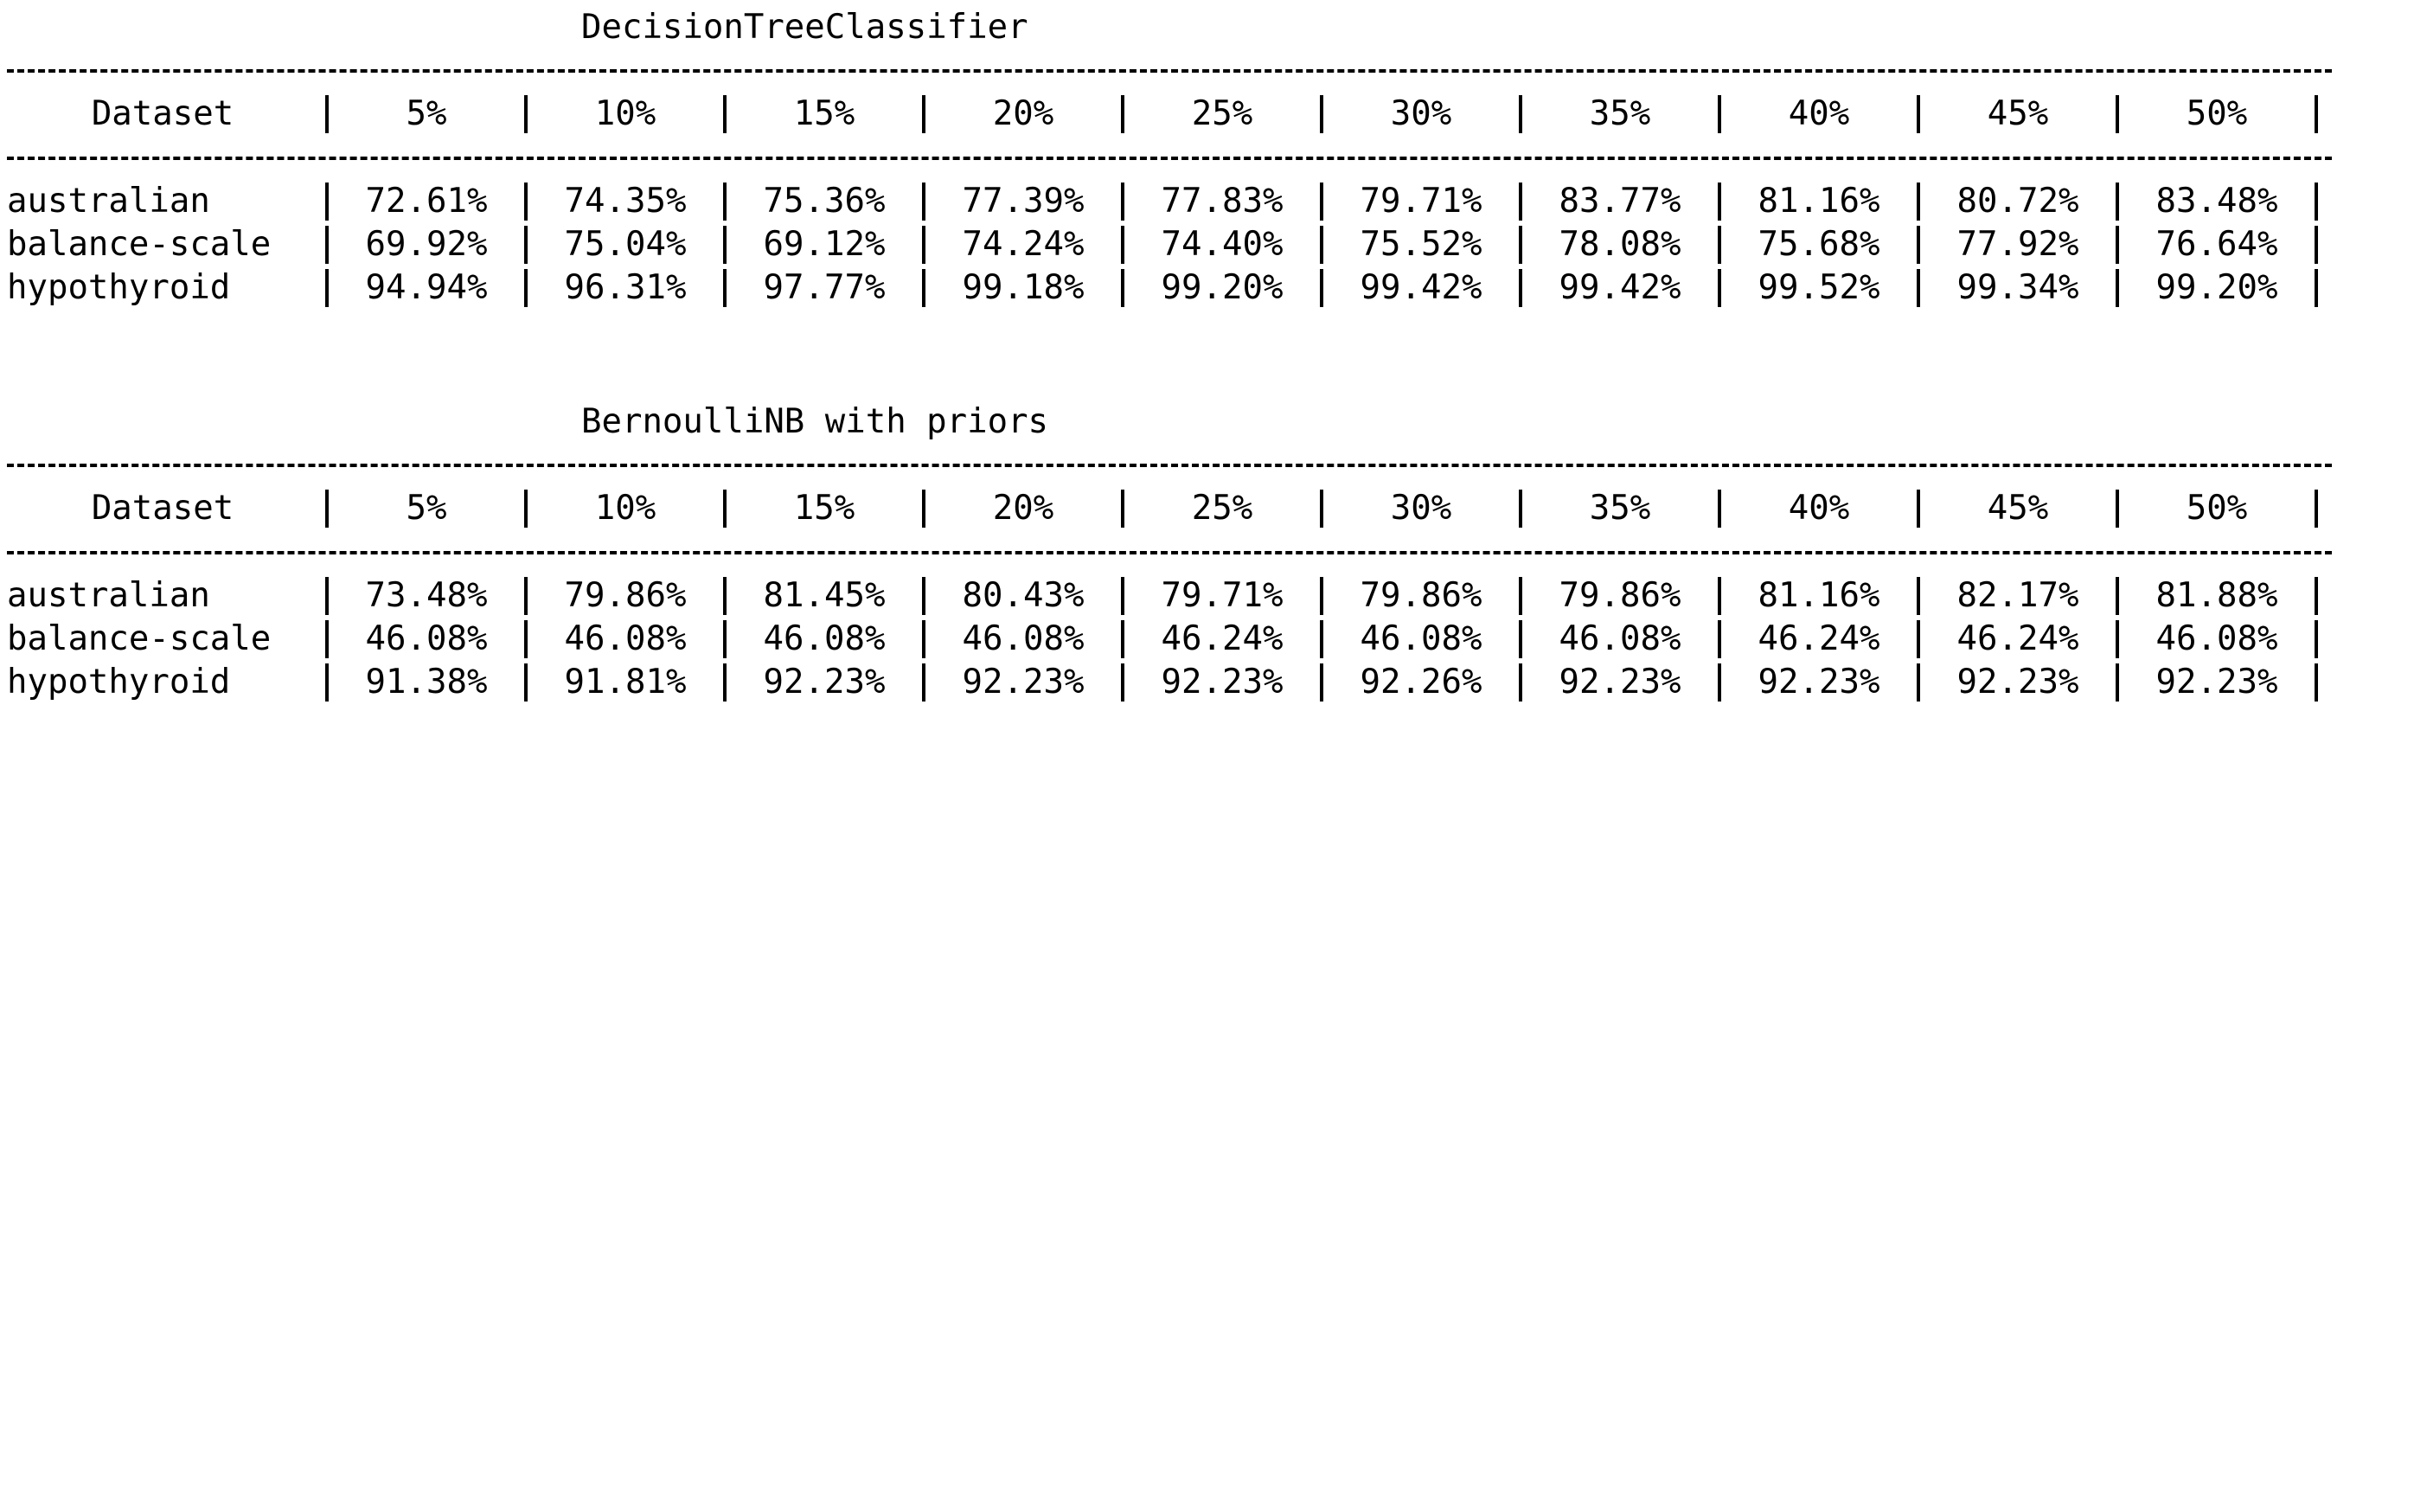  I want to click on header-col-15: 15%, so click(824, 113).